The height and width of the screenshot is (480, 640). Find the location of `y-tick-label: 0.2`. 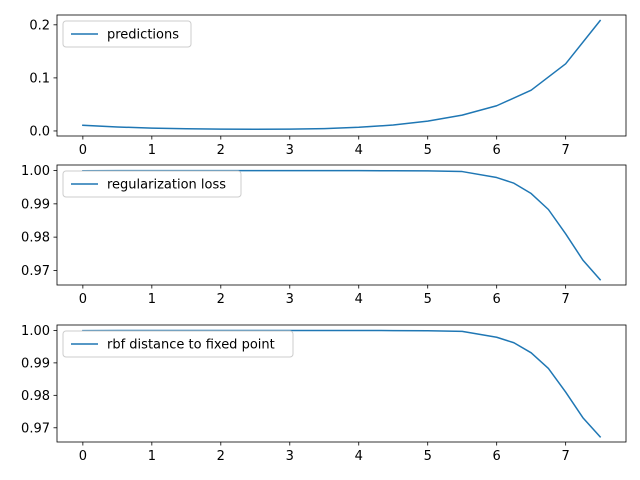

y-tick-label: 0.2 is located at coordinates (39, 25).